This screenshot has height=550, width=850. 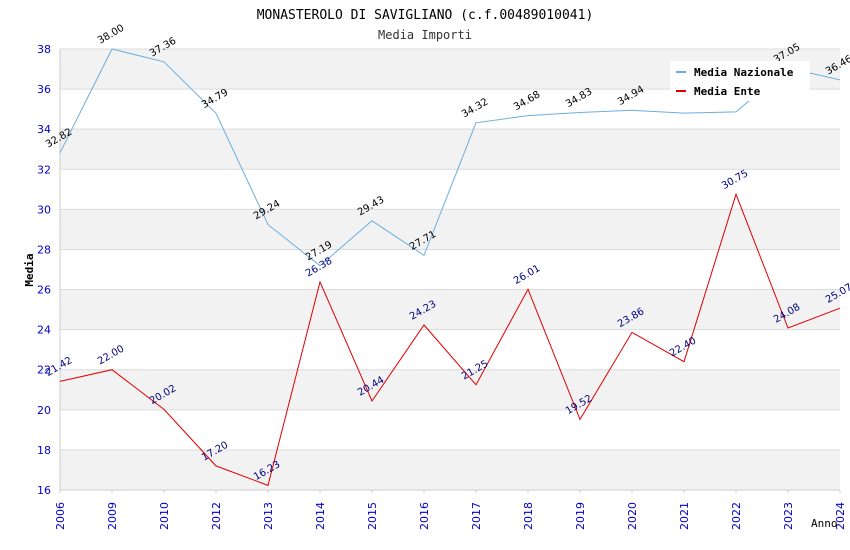 What do you see at coordinates (683, 347) in the screenshot?
I see `data-label: 22.40` at bounding box center [683, 347].